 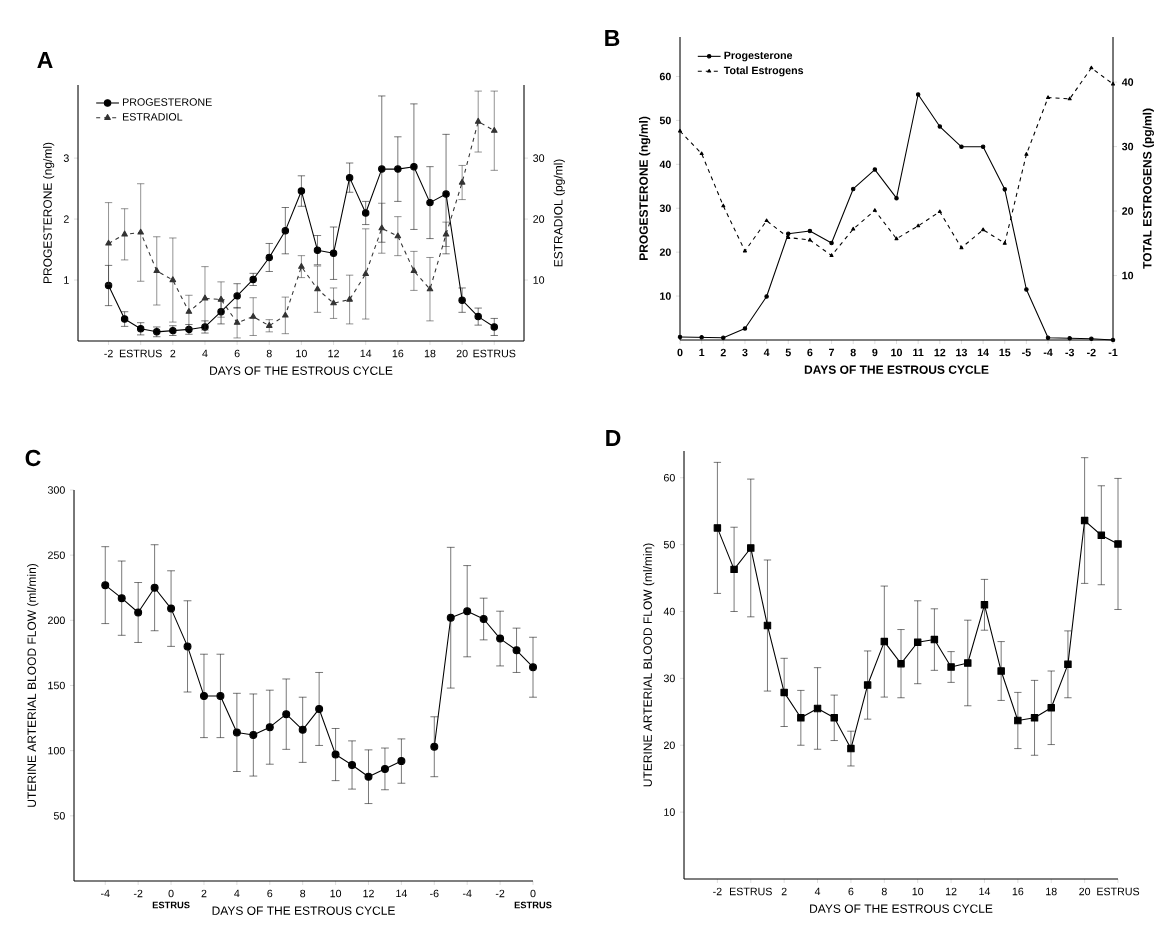 I want to click on x-tick-label: 15, so click(x=1005, y=352).